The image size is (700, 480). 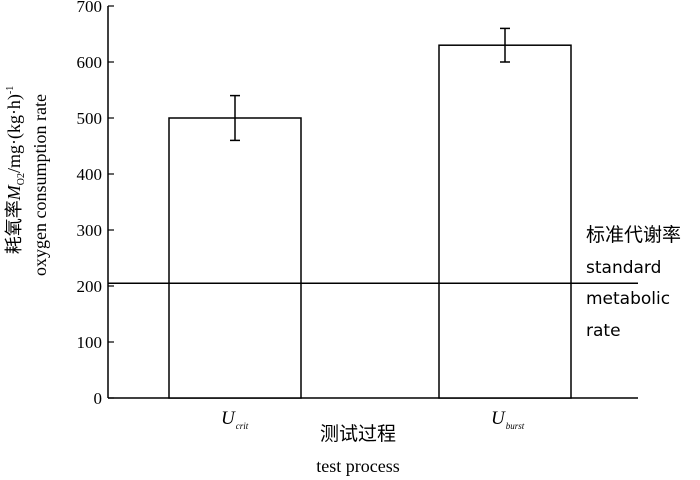 I want to click on x-tick-label: Ucrit, so click(x=235, y=419).